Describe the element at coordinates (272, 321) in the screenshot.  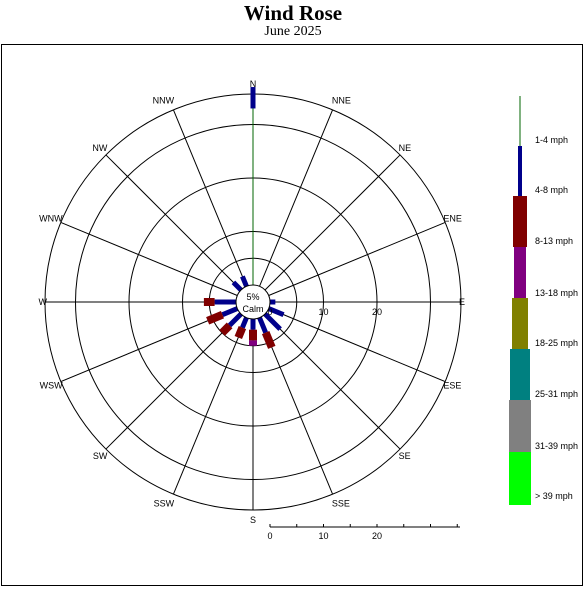
I see `bar-se-4-8-mph` at that location.